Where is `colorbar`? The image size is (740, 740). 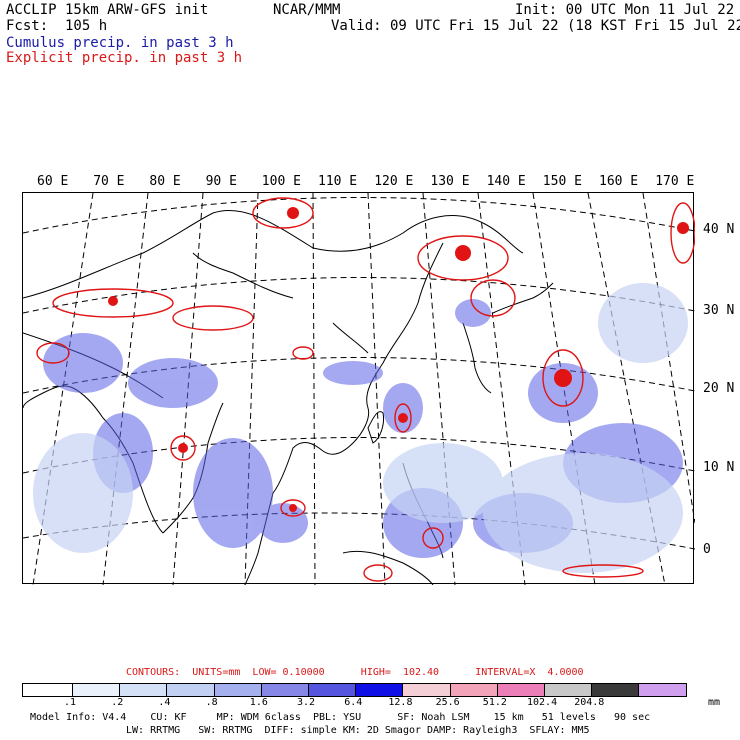 colorbar is located at coordinates (355, 690).